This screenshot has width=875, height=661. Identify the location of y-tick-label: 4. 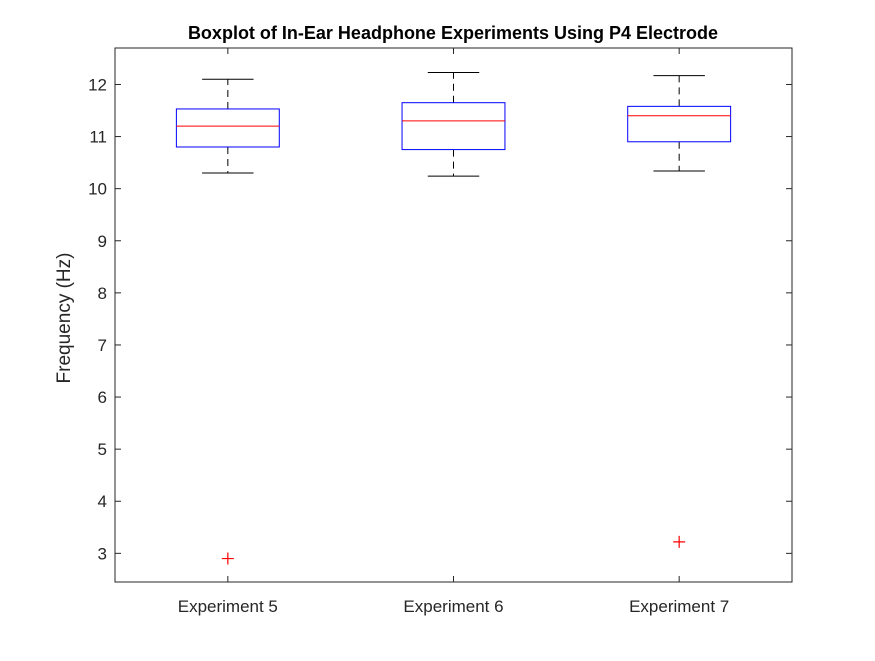
(102, 501).